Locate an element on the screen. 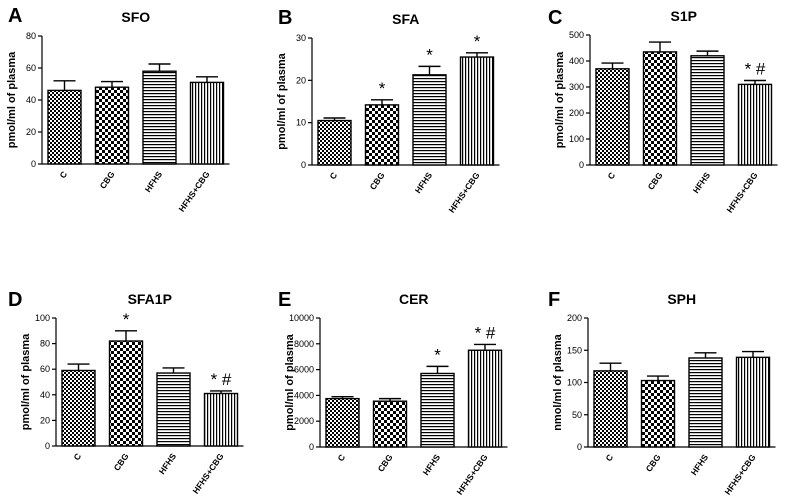 The image size is (785, 504). y-tick-label: 4000 is located at coordinates (304, 395).